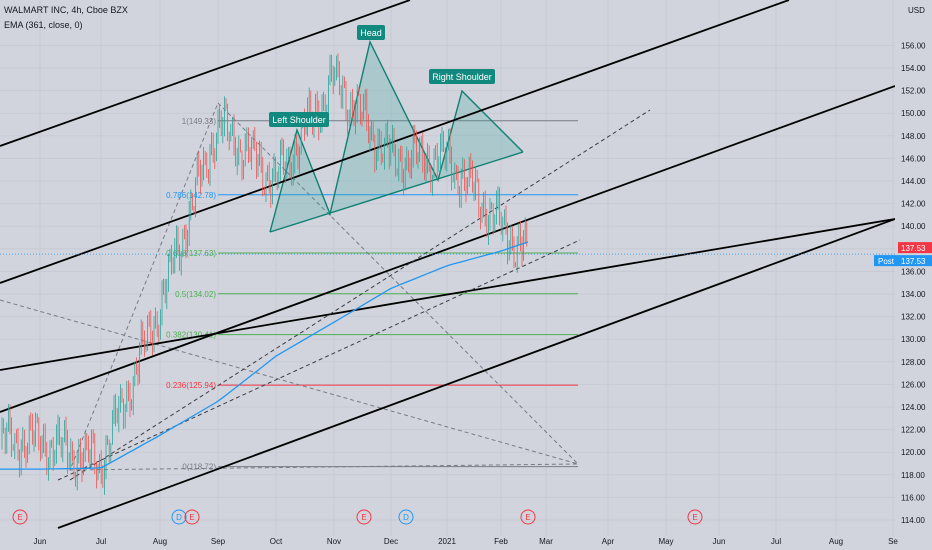 This screenshot has height=550, width=932. What do you see at coordinates (913, 407) in the screenshot?
I see `price-tick: 124.00` at bounding box center [913, 407].